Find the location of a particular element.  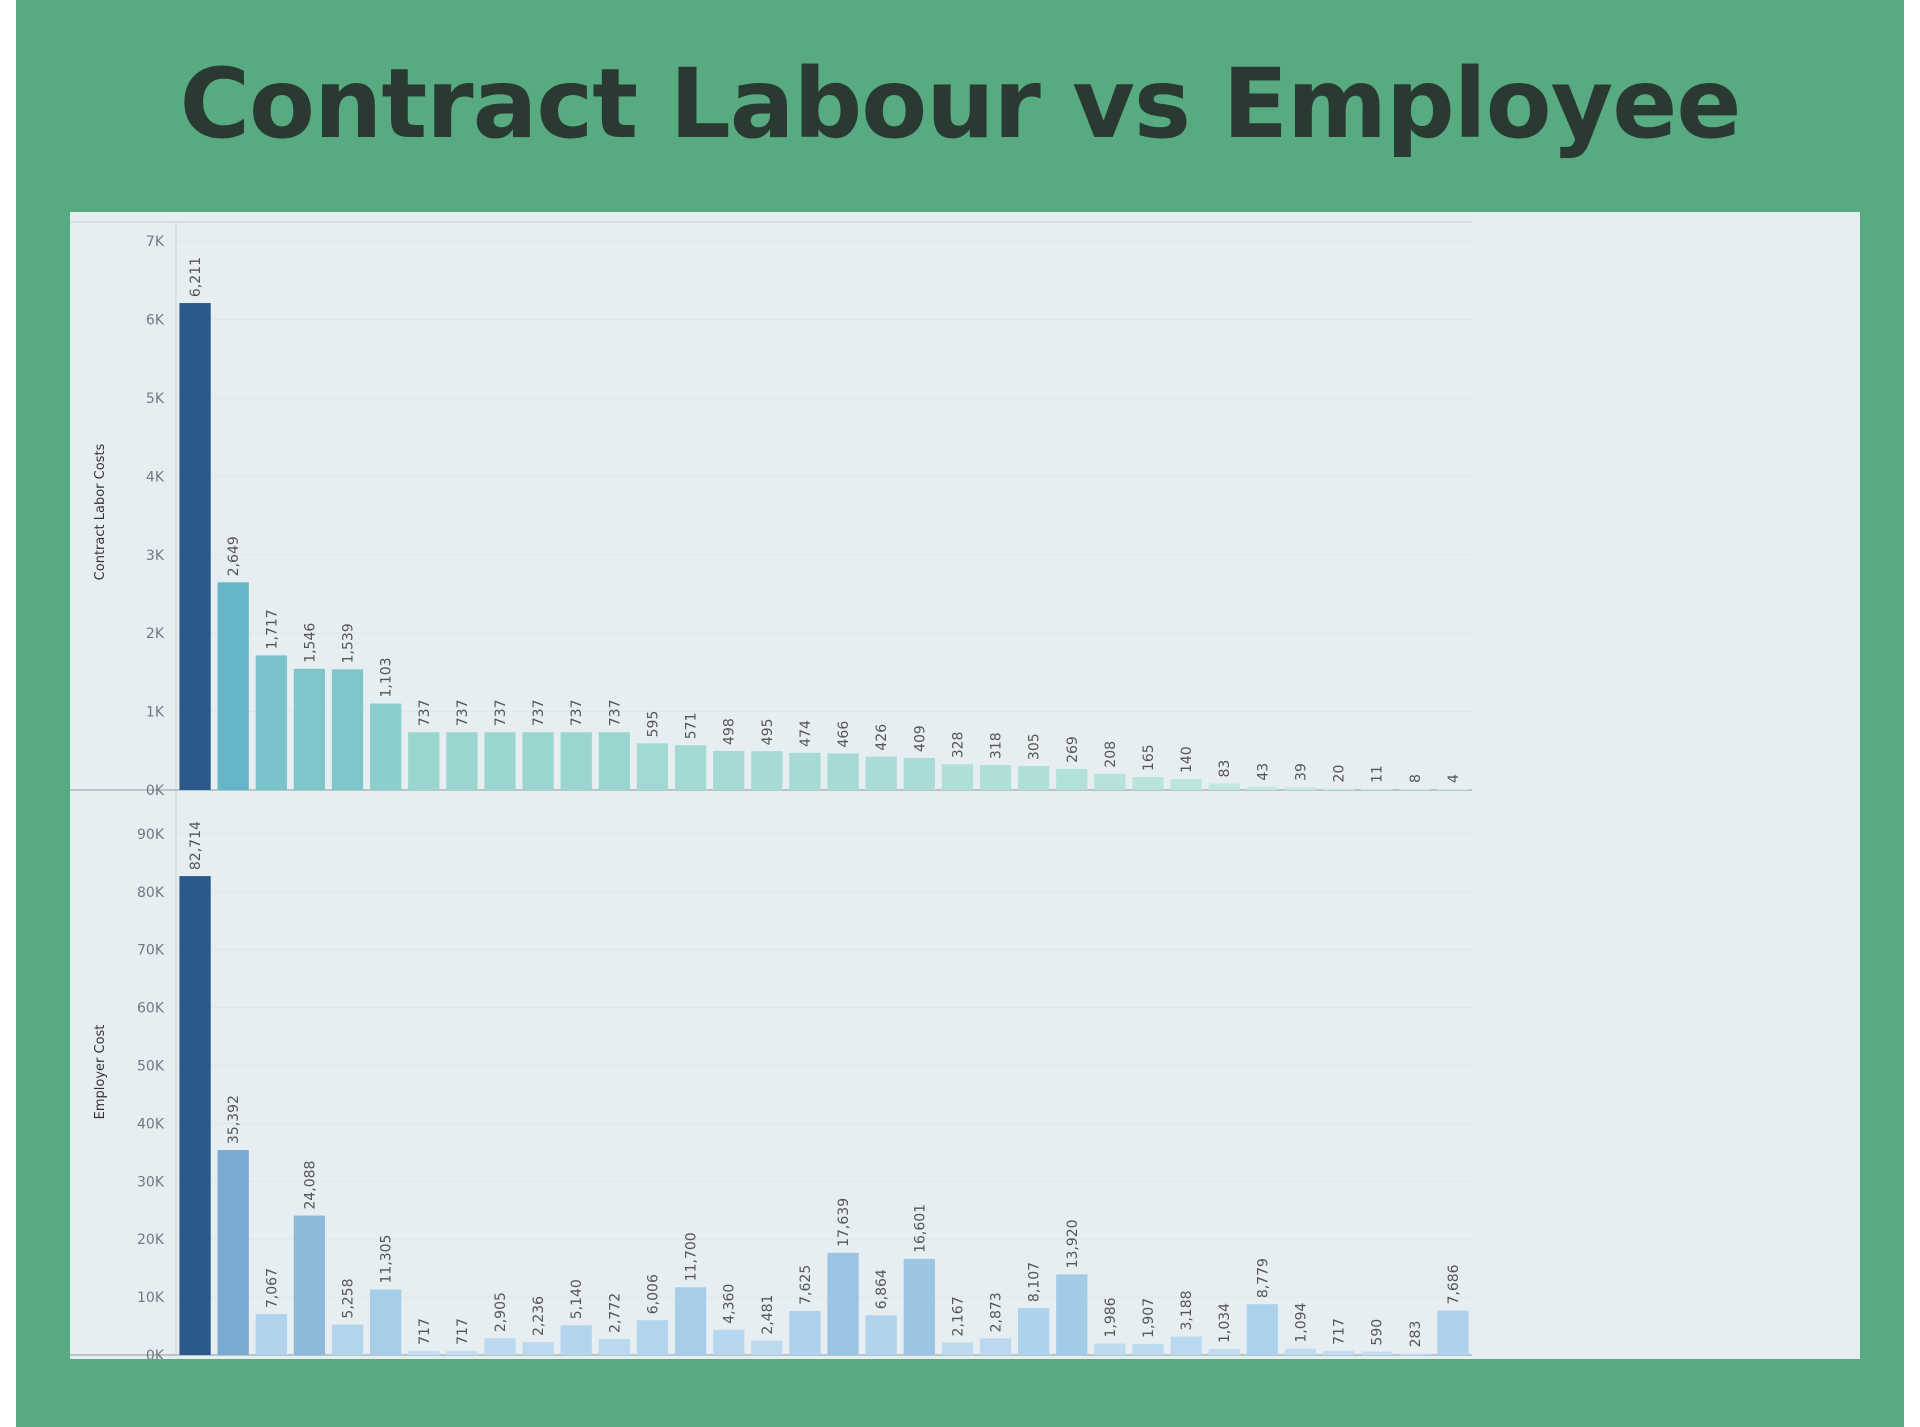

contract-data-label: 4 is located at coordinates (1454, 778).